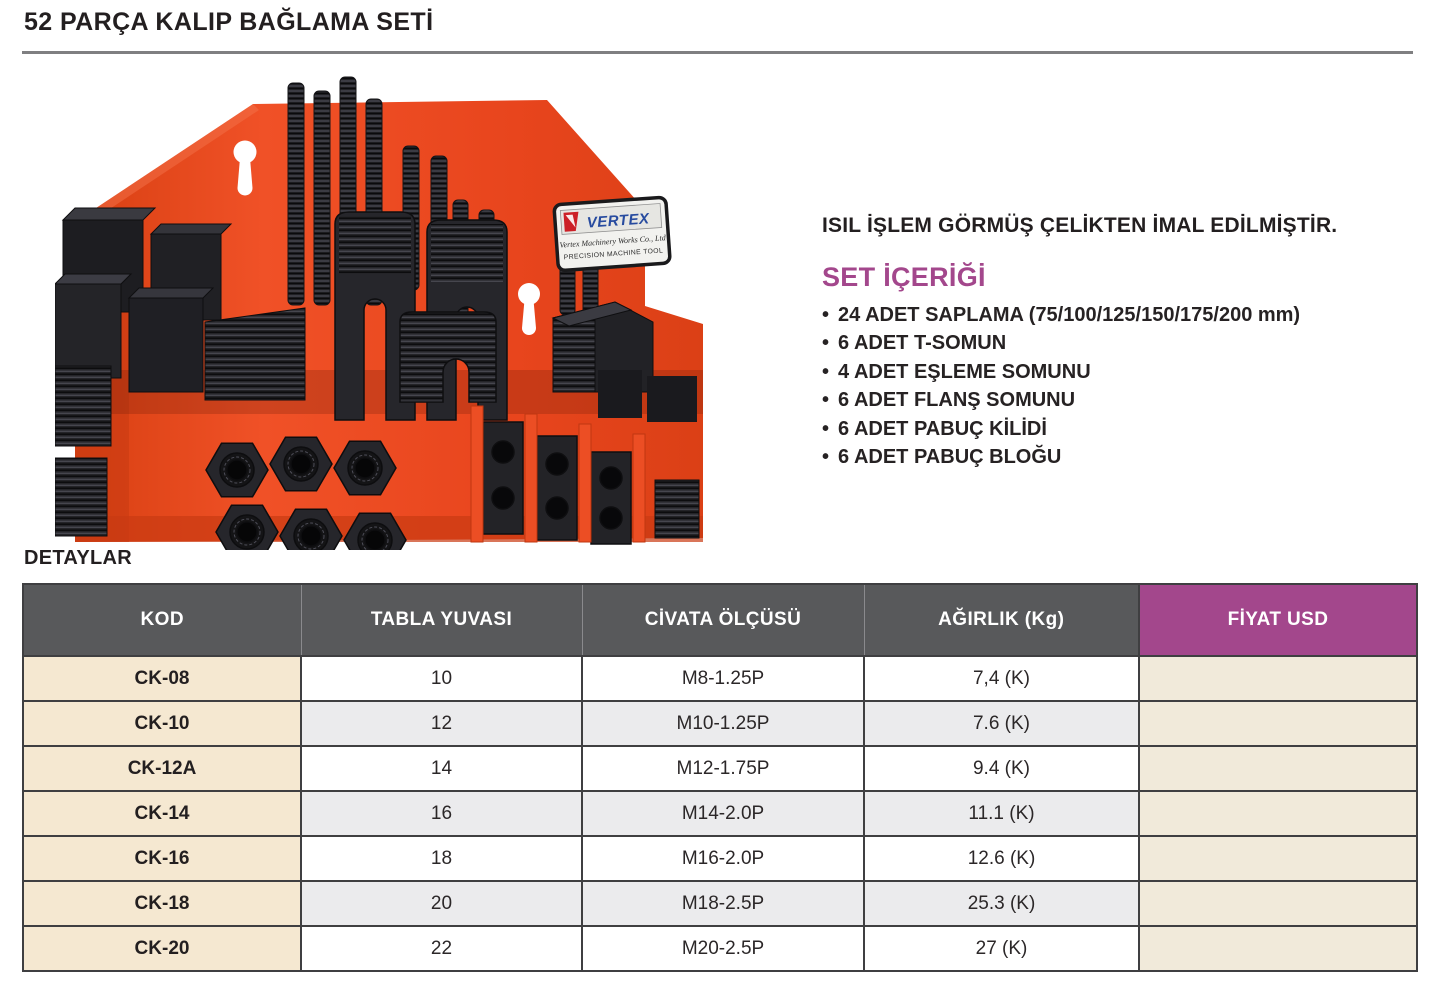 Image resolution: width=1434 pixels, height=989 pixels. I want to click on cell-tabla: 16, so click(441, 813).